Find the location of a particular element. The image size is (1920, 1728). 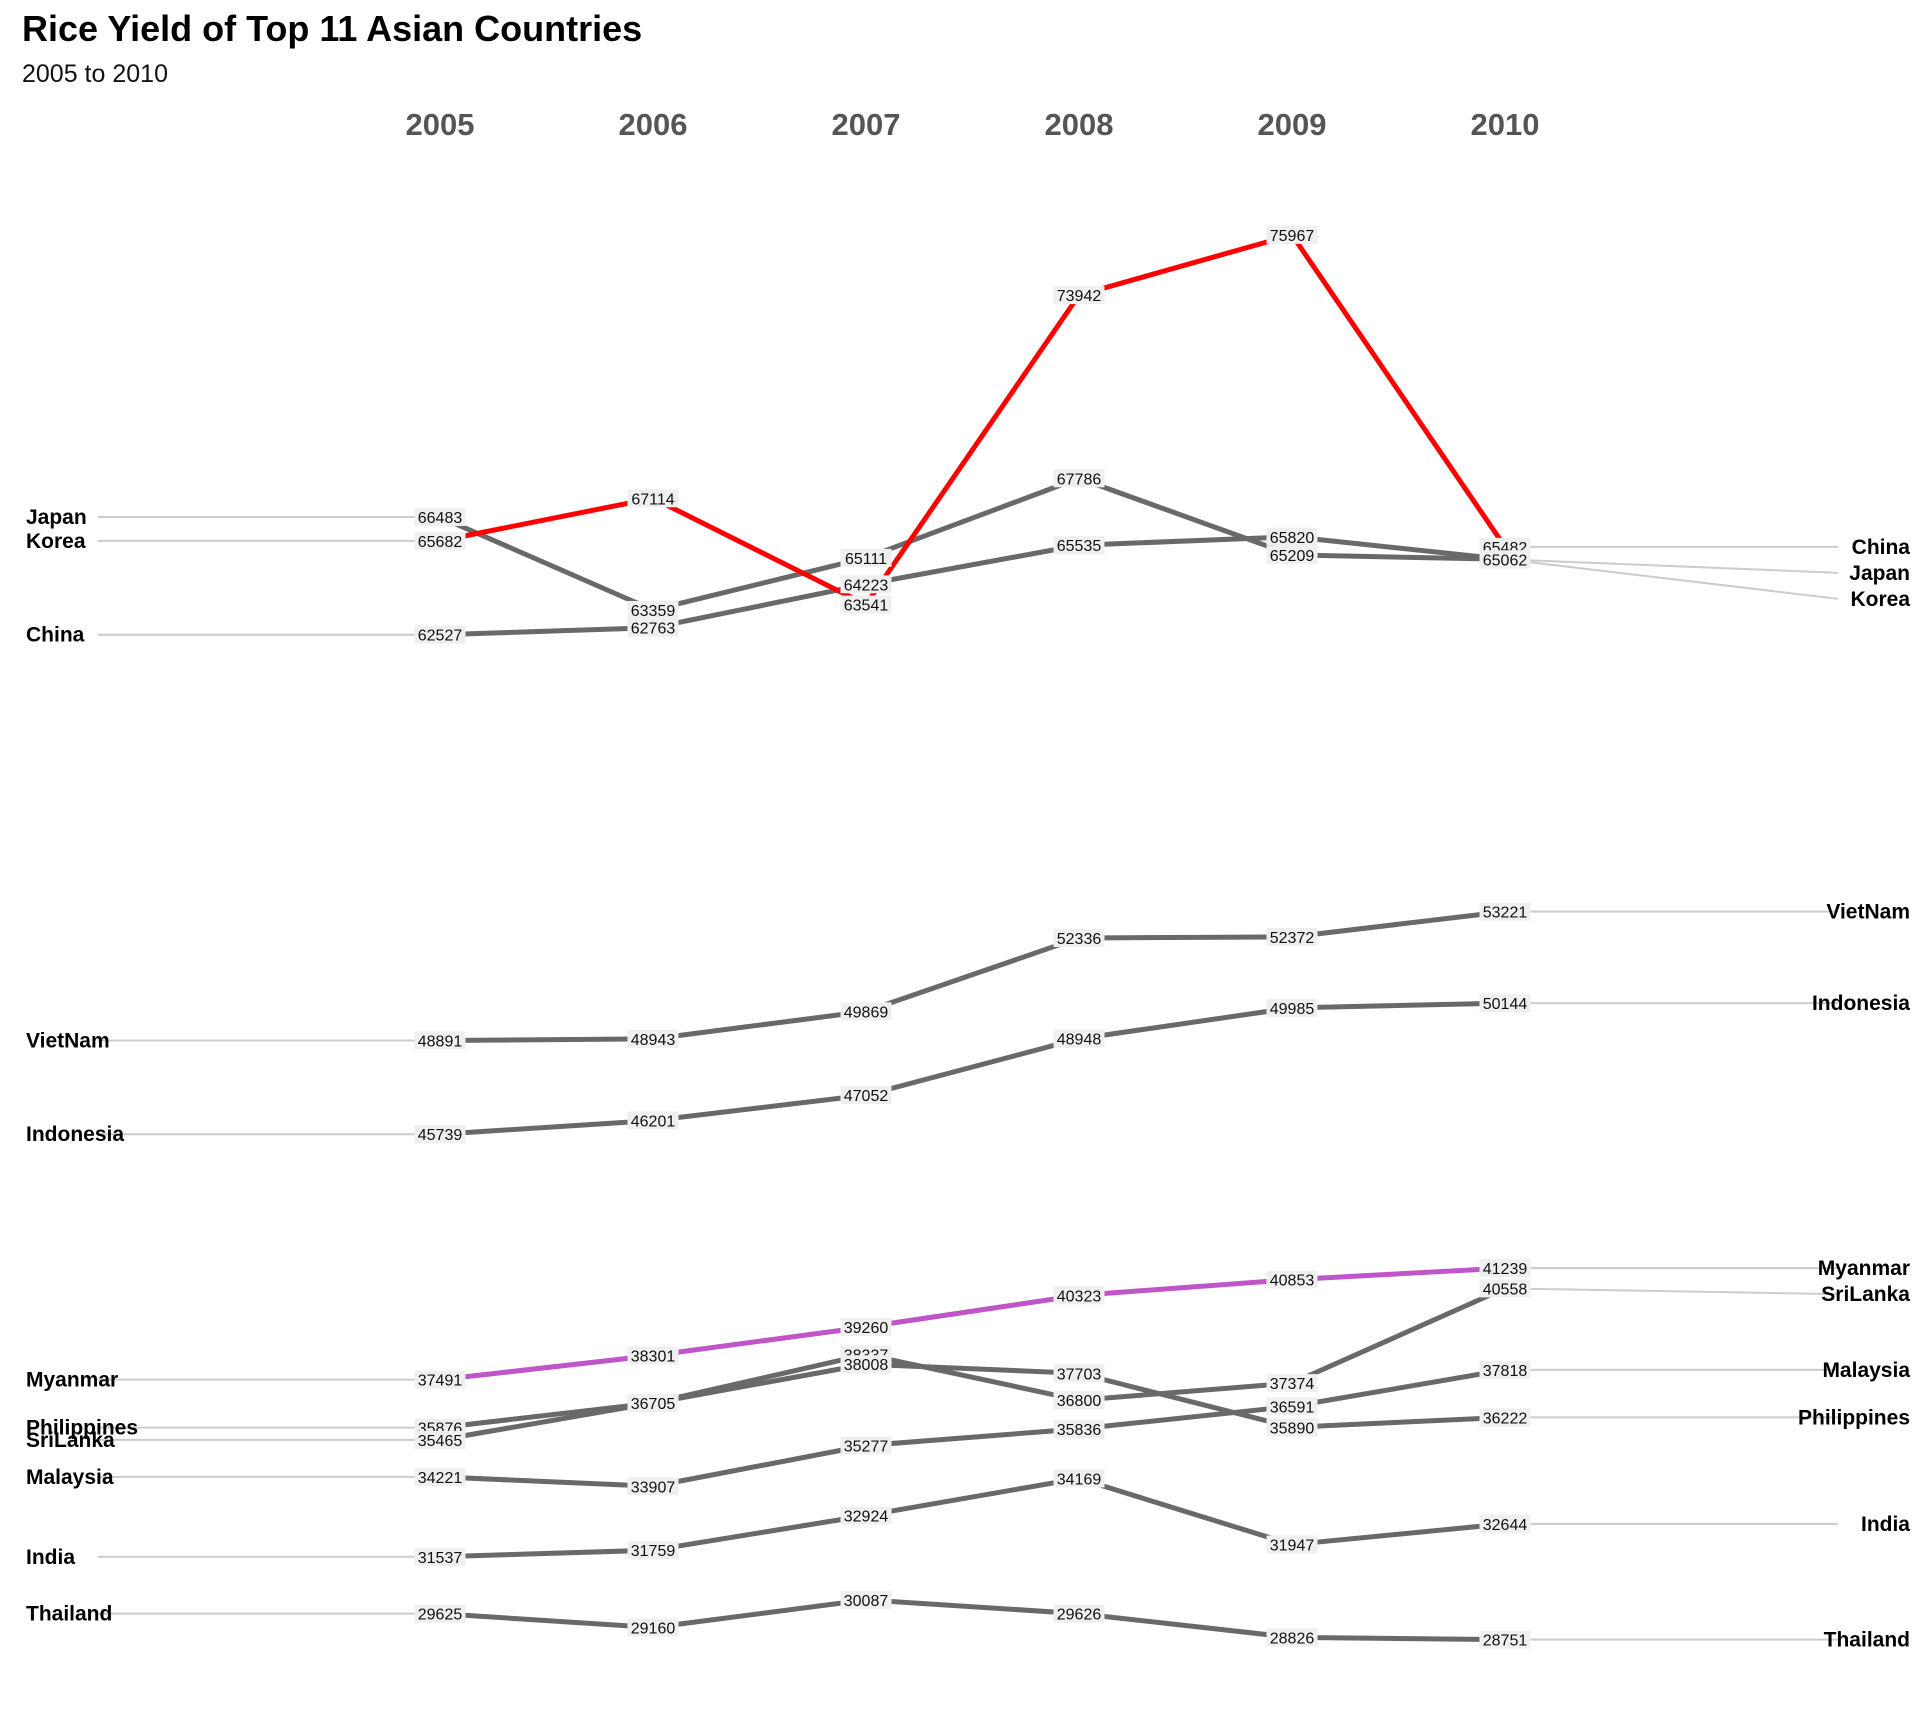

value-label-bg-indonesia-2008 is located at coordinates (1079, 1038).